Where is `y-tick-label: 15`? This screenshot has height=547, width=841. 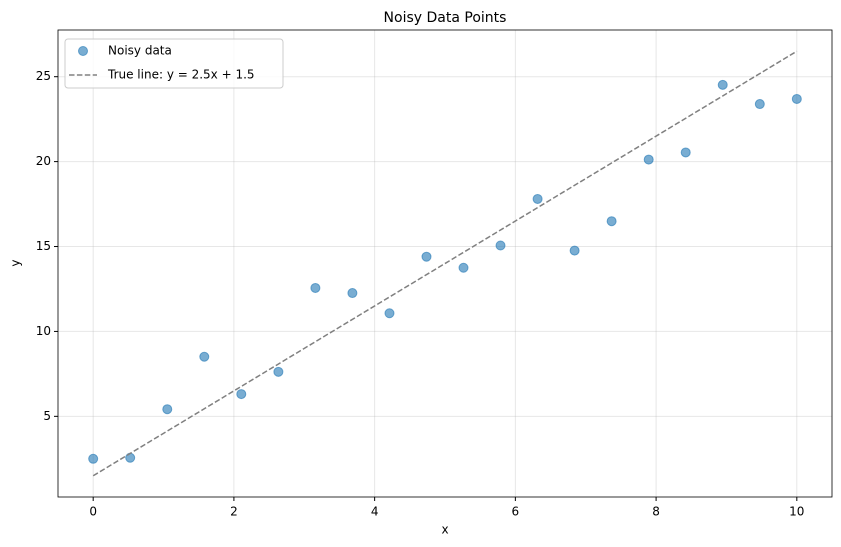
y-tick-label: 15 is located at coordinates (43, 246).